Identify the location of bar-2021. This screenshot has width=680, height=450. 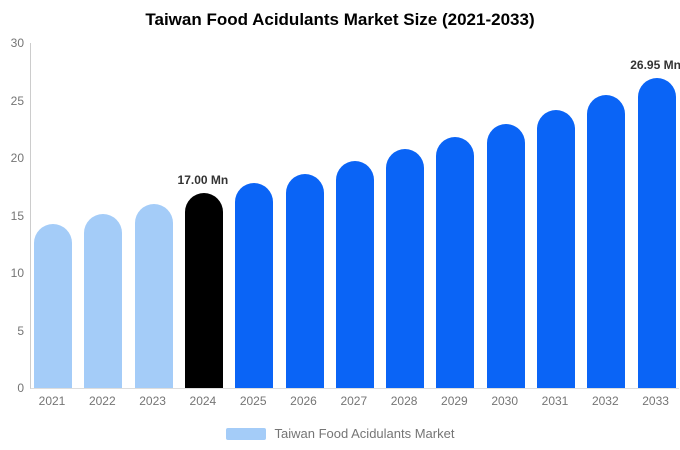
(53, 305).